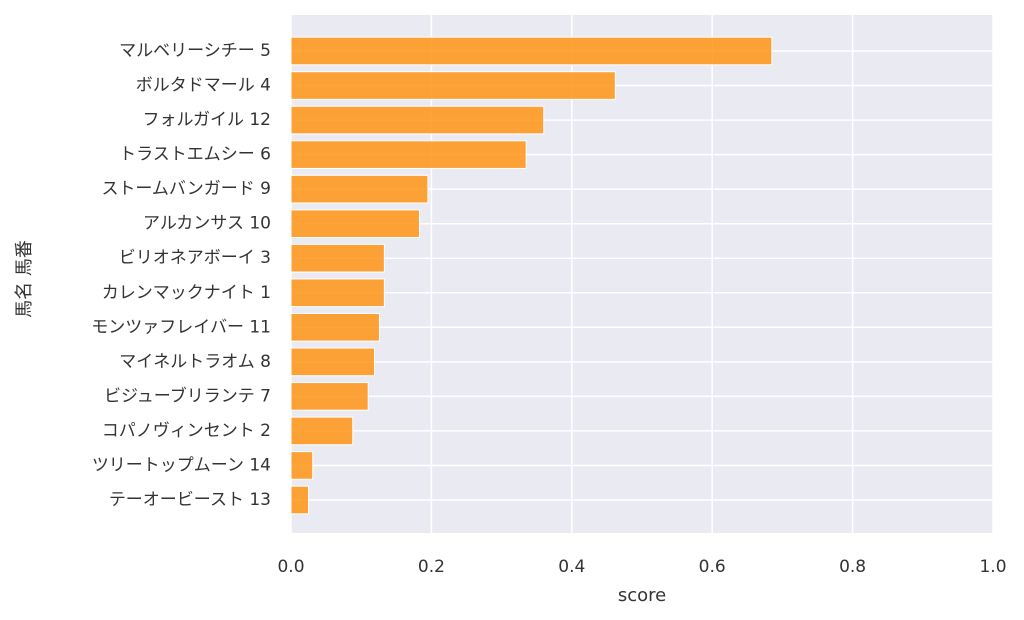 The width and height of the screenshot is (1024, 620). I want to click on x-tick-label: 0.2, so click(431, 567).